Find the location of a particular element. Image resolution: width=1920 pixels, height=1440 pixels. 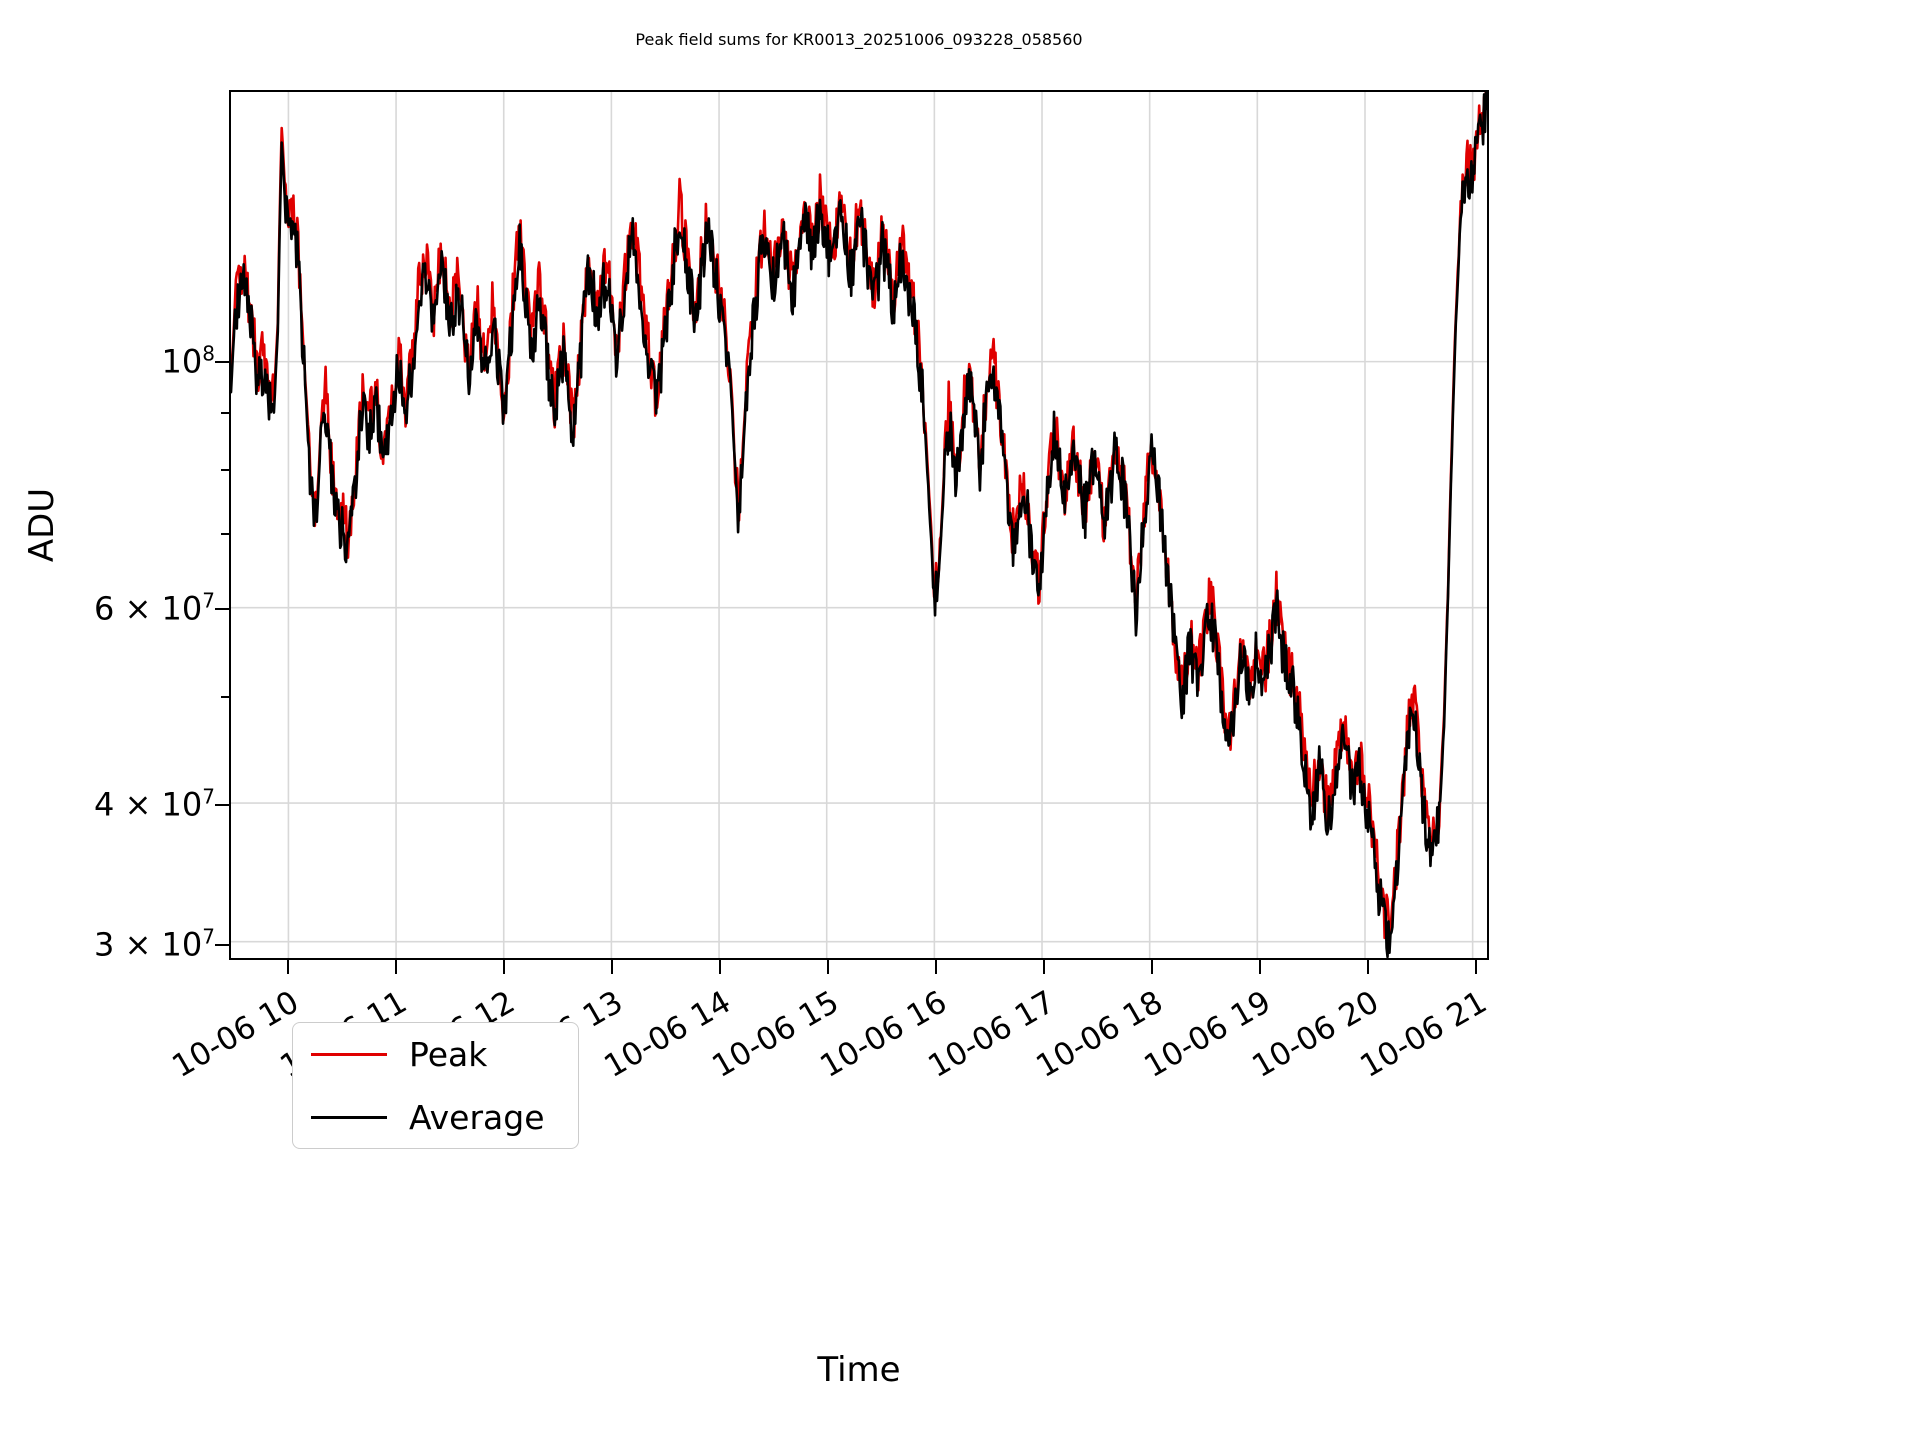

x-axis-label: Time is located at coordinates (859, 1370).